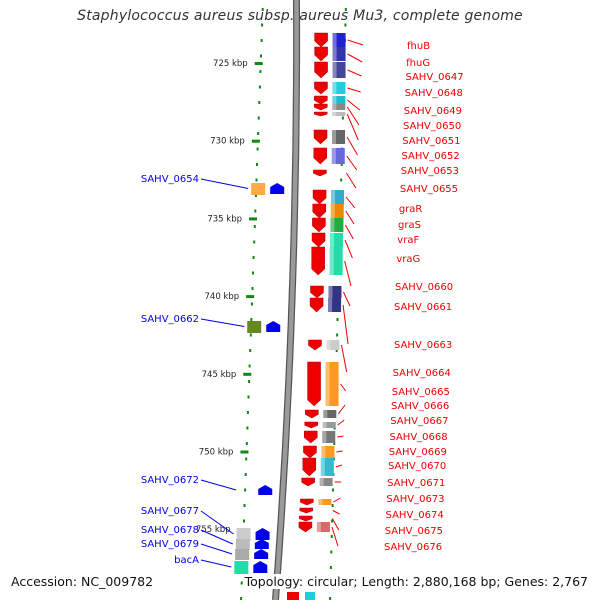  I want to click on forward-gene-label: vraF, so click(408, 240).